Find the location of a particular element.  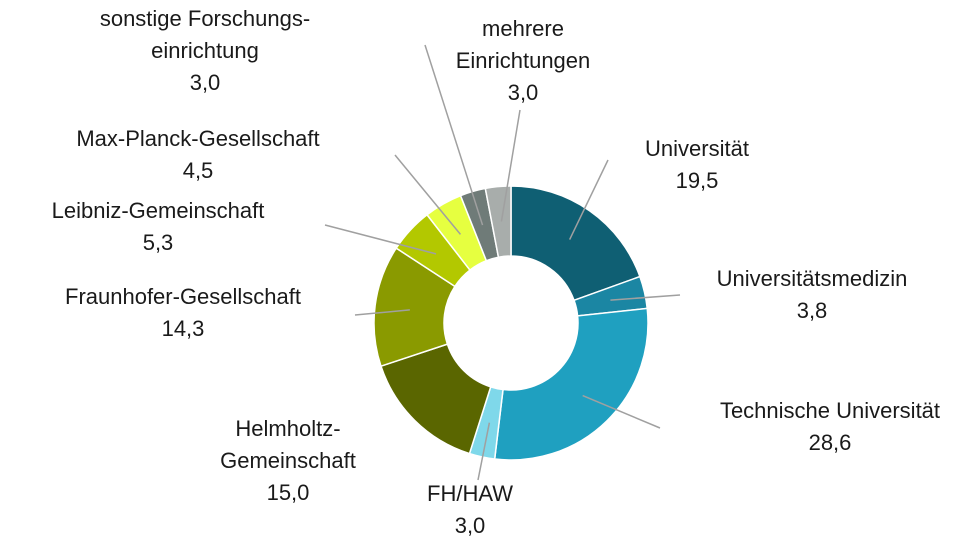

category-label: Universität is located at coordinates (697, 148).